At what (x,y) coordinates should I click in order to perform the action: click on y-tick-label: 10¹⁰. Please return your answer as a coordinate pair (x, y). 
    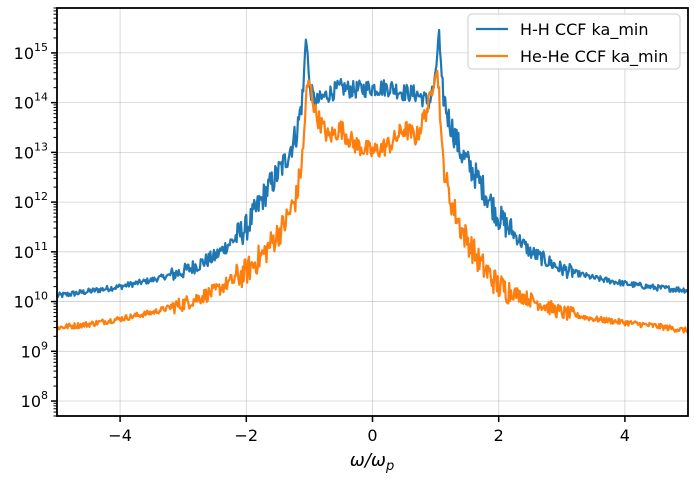
    Looking at the image, I should click on (31, 301).